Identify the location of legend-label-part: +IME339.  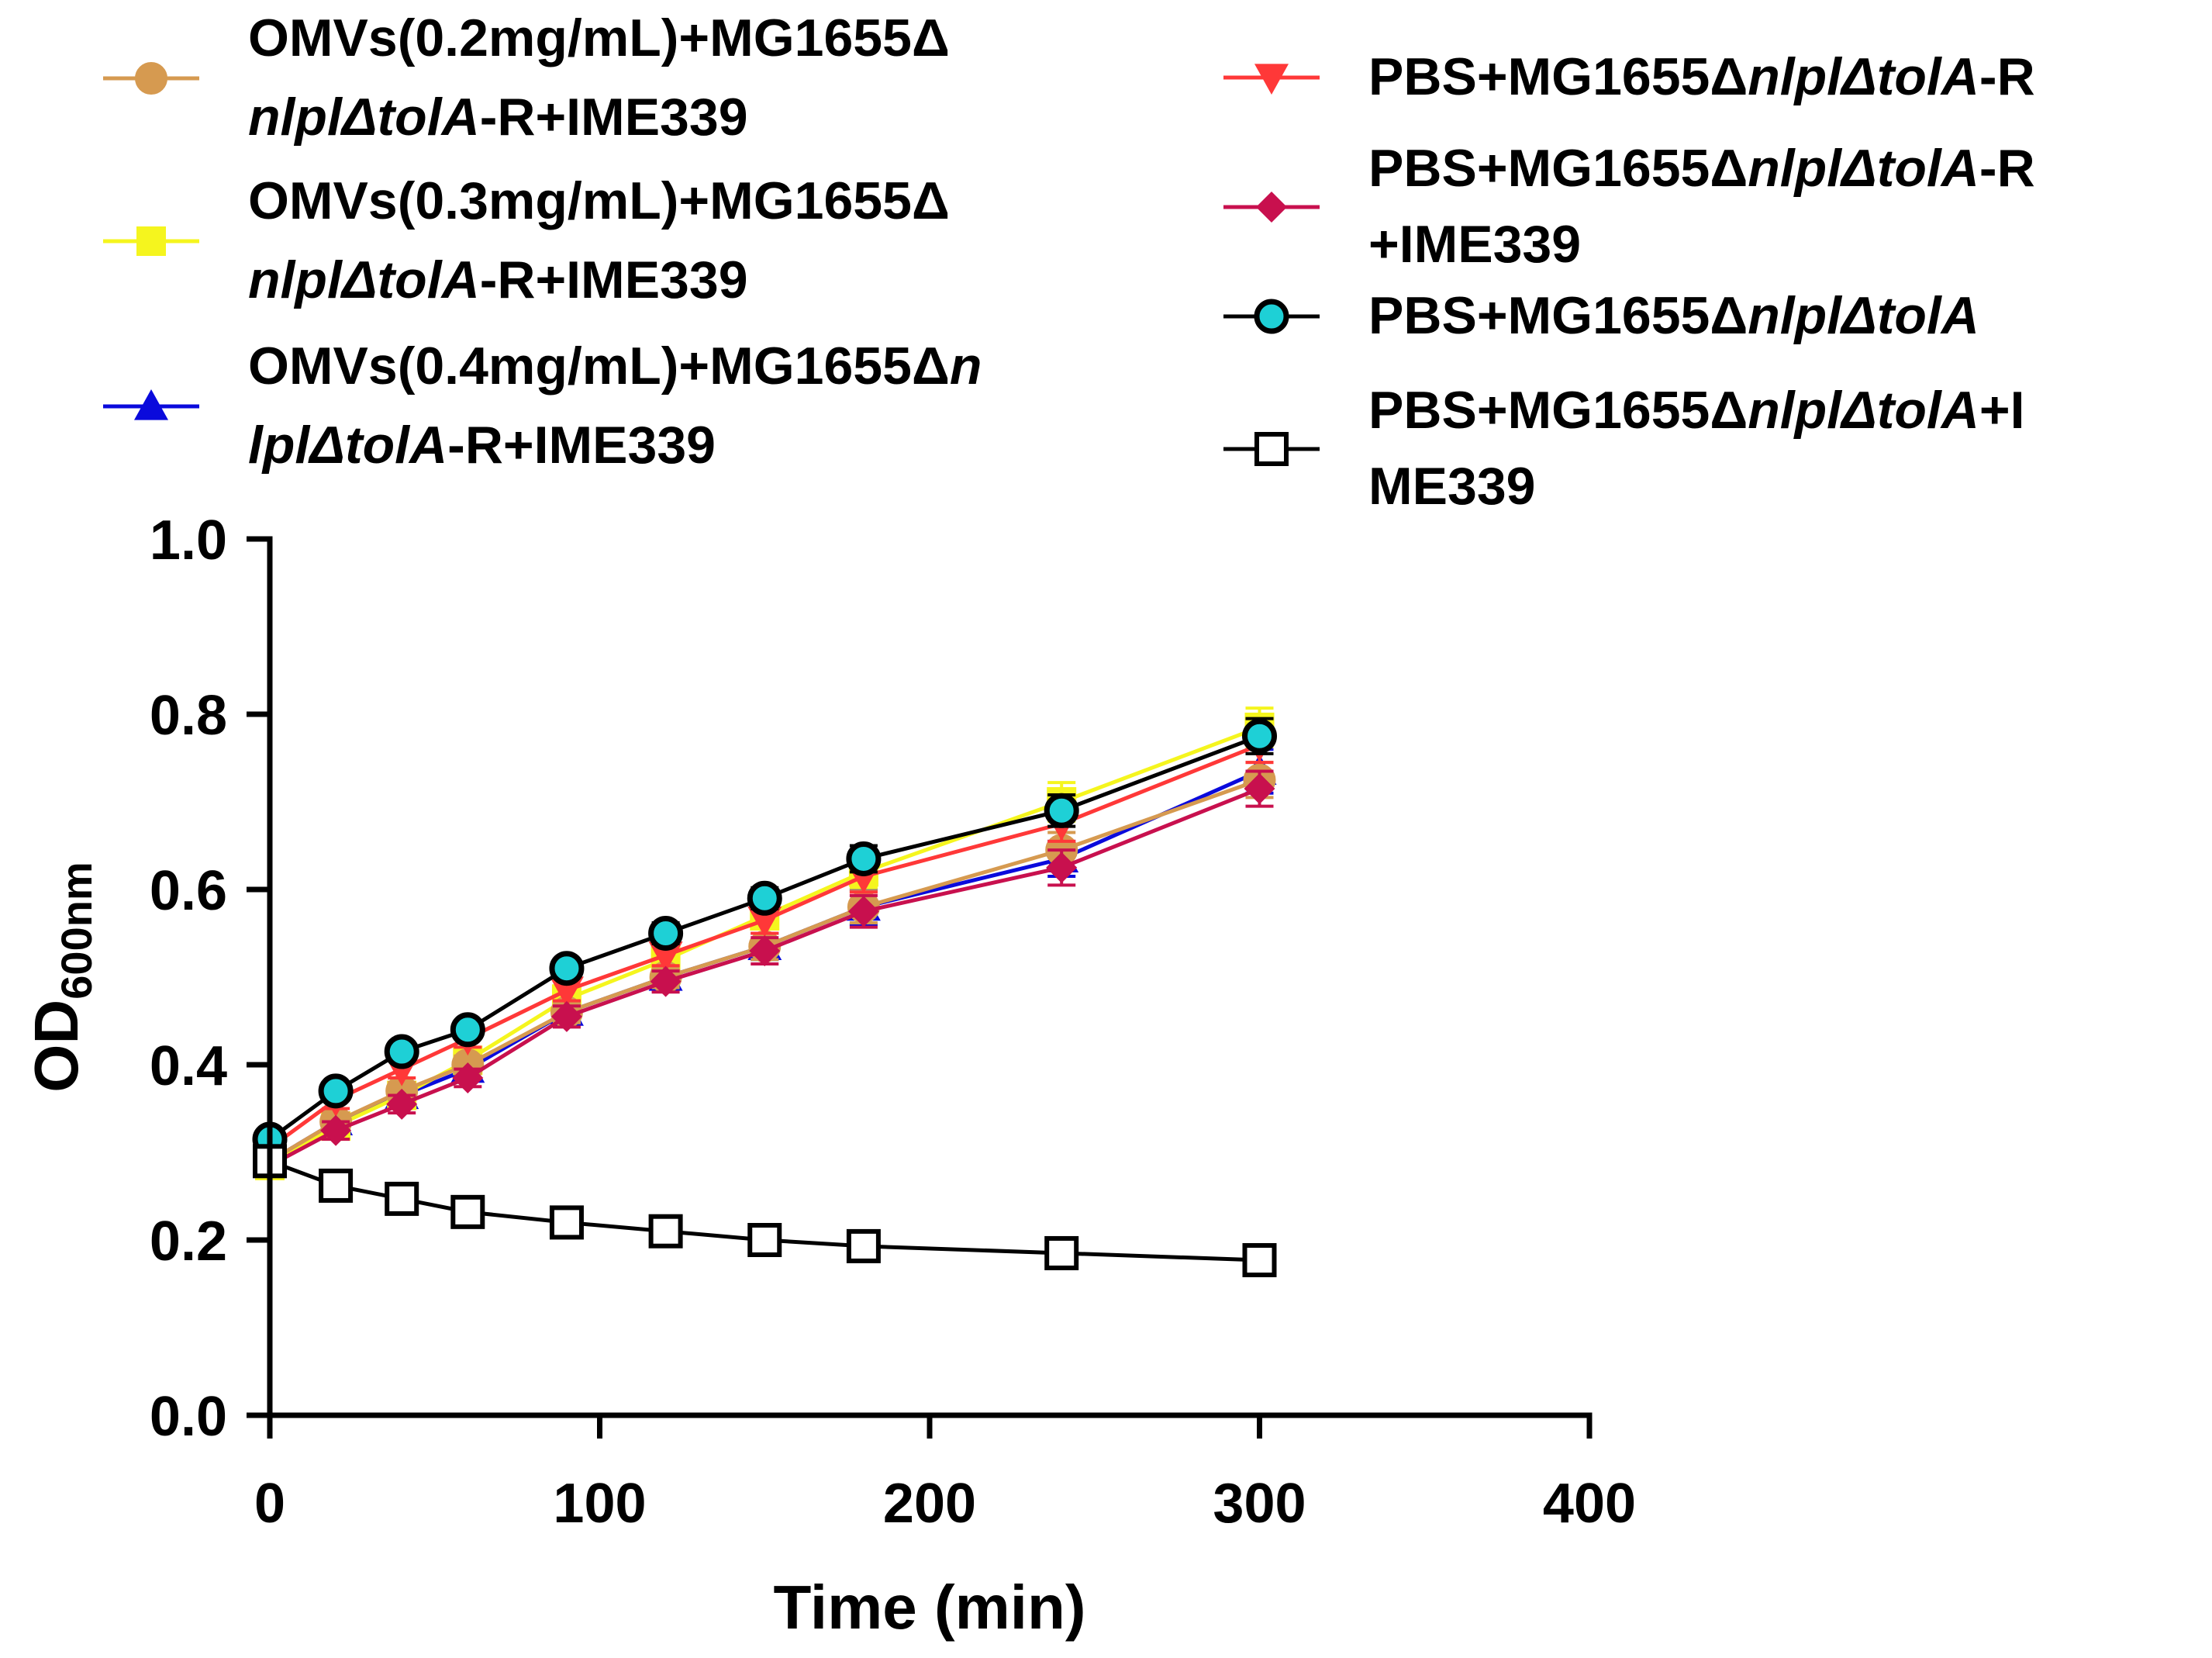
(1474, 244).